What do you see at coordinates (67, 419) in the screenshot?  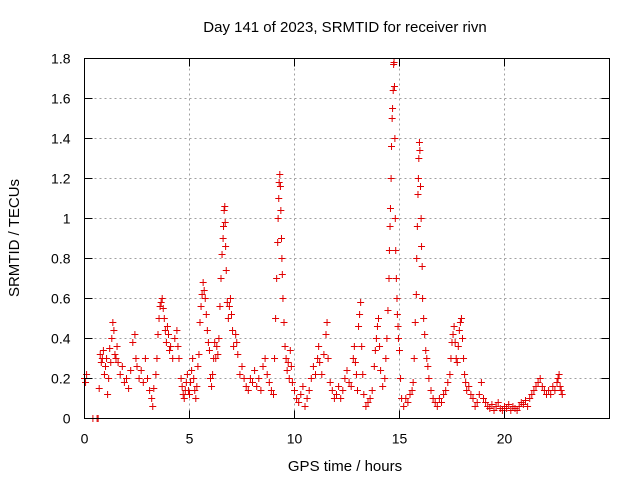 I see `y-tick-label: 0` at bounding box center [67, 419].